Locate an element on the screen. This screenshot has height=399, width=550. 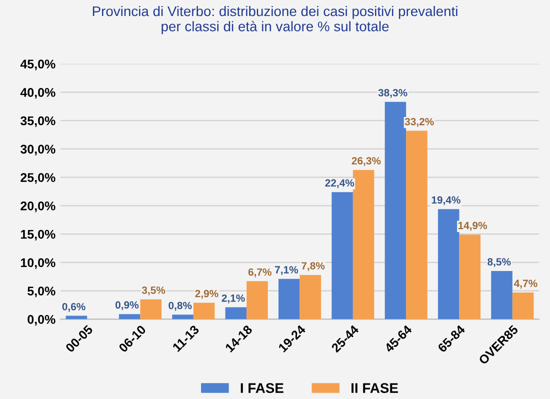
data-label: 3,5% is located at coordinates (154, 291).